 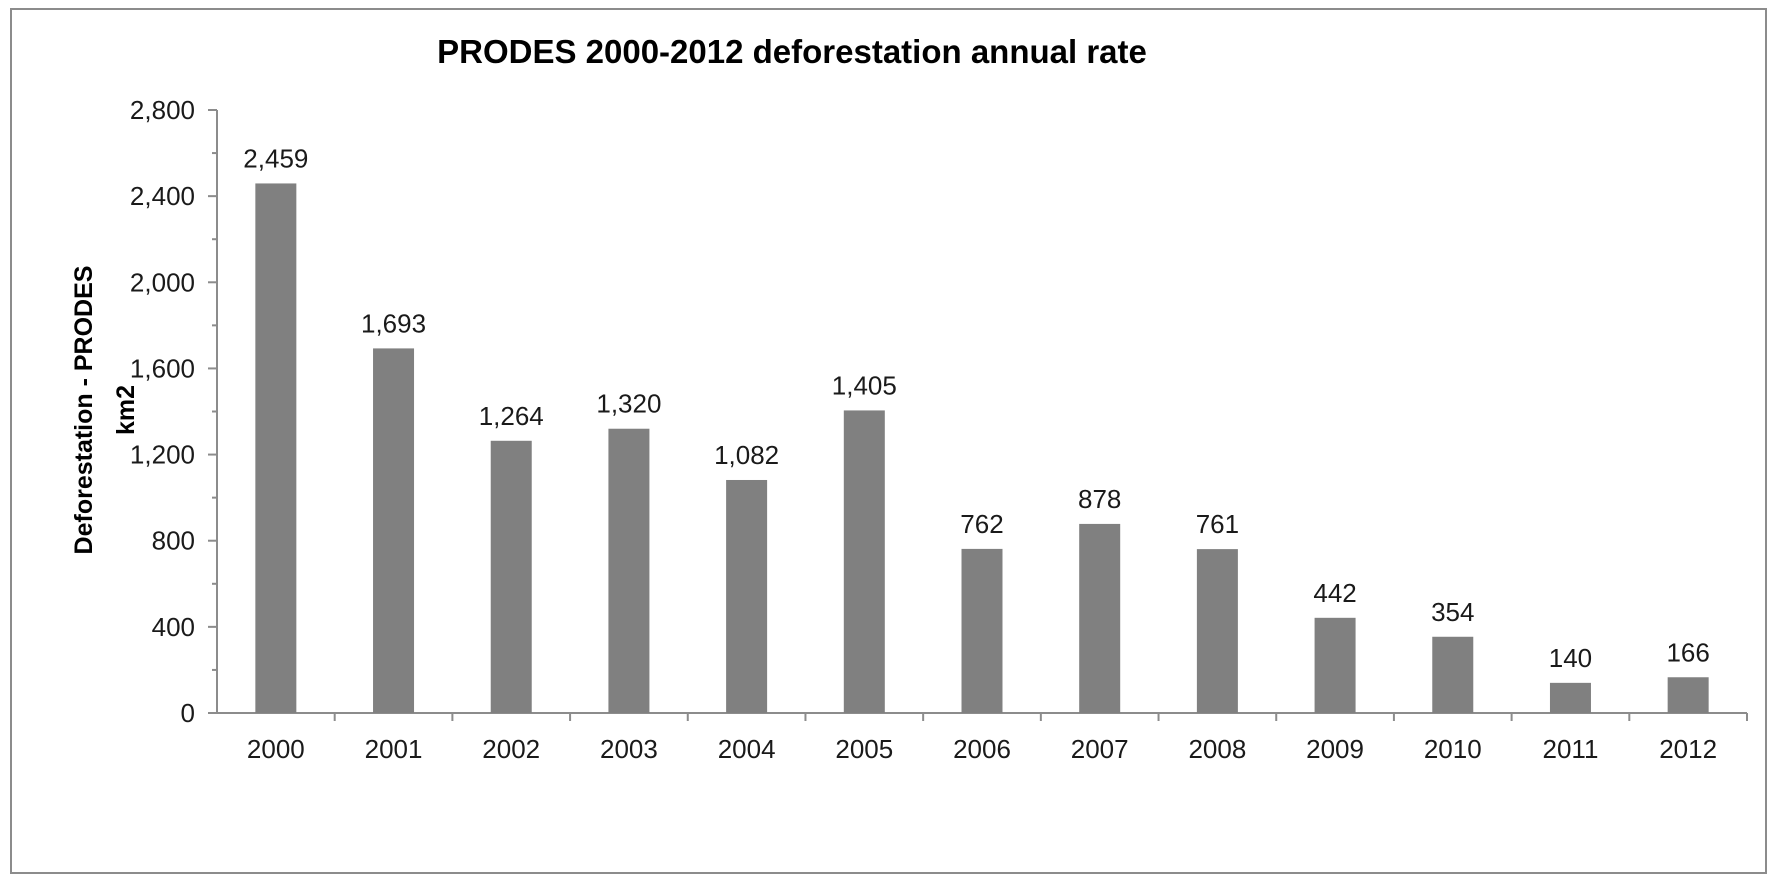 I want to click on x-tick-label: 2005, so click(x=864, y=749).